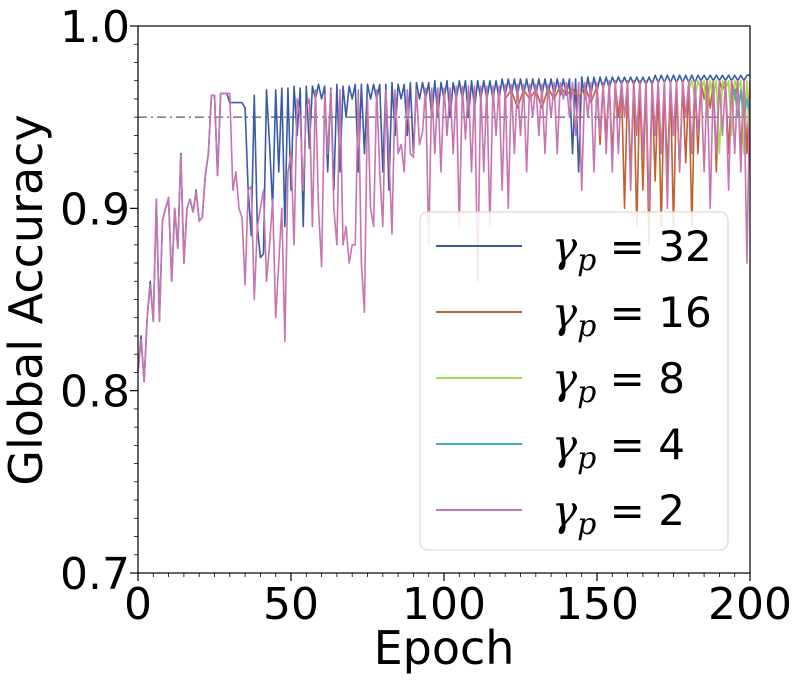 The height and width of the screenshot is (682, 802). I want to click on y-tick-label: 0.7, so click(95, 574).